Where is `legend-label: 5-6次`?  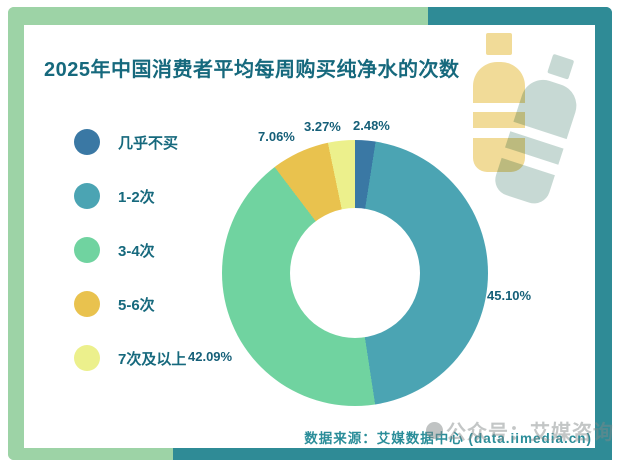 legend-label: 5-6次 is located at coordinates (136, 305).